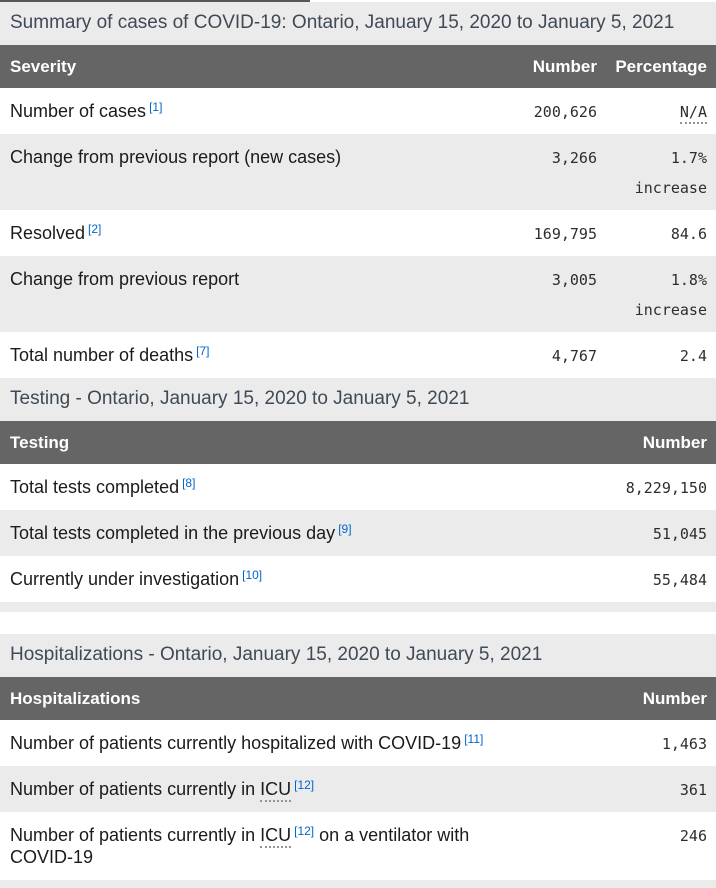  What do you see at coordinates (248, 355) in the screenshot?
I see `row-label: Total number of deaths [7]` at bounding box center [248, 355].